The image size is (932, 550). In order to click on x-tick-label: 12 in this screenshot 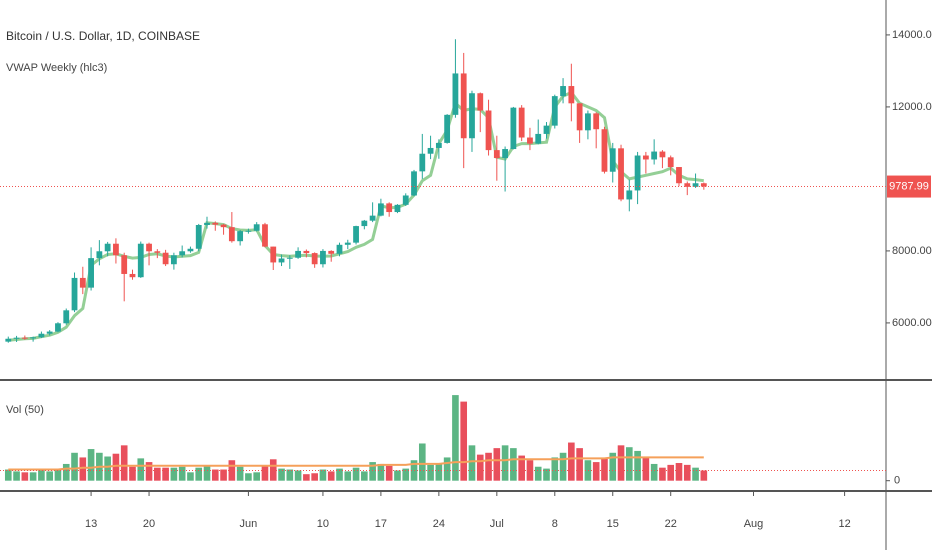, I will do `click(844, 524)`.